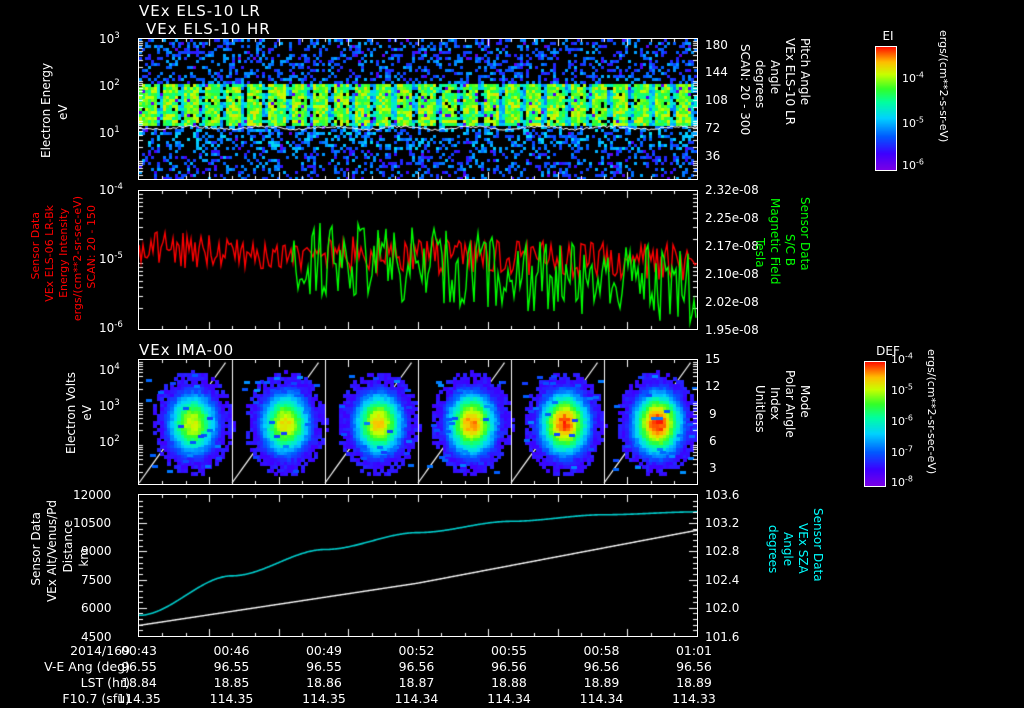 This screenshot has height=708, width=1024. I want to click on panel4-y2tick-1032: 103.2, so click(722, 523).